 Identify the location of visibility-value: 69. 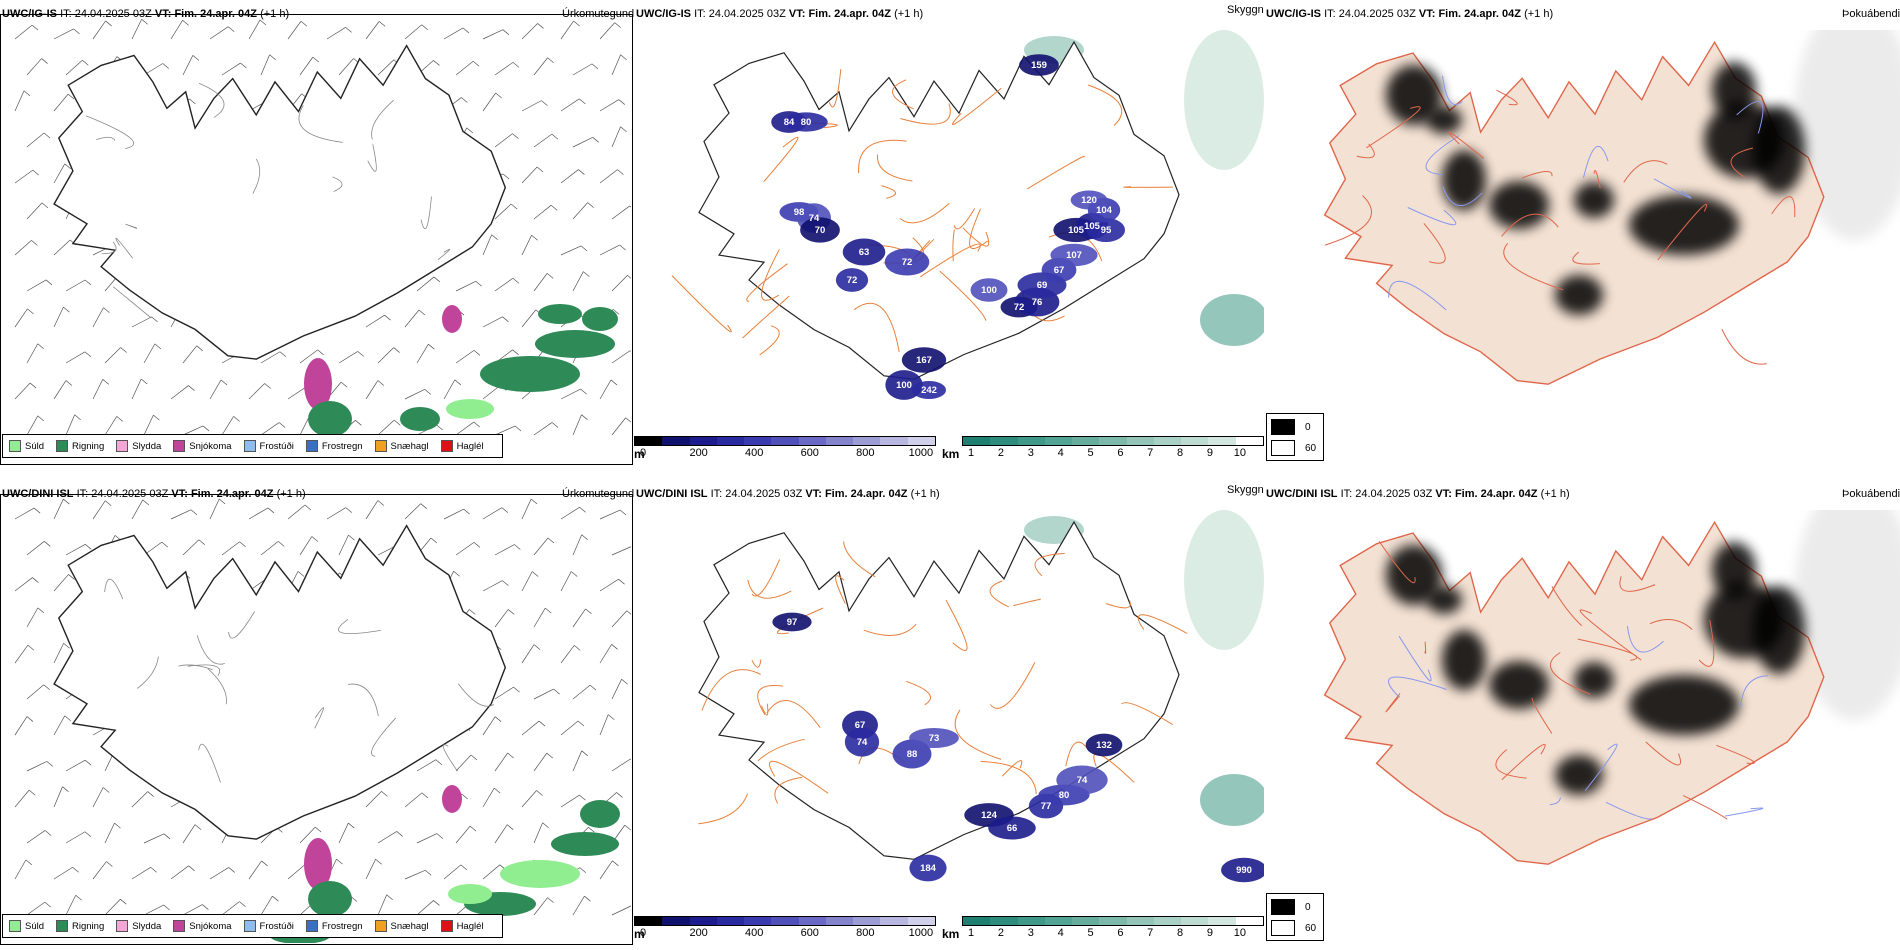
(1042, 285).